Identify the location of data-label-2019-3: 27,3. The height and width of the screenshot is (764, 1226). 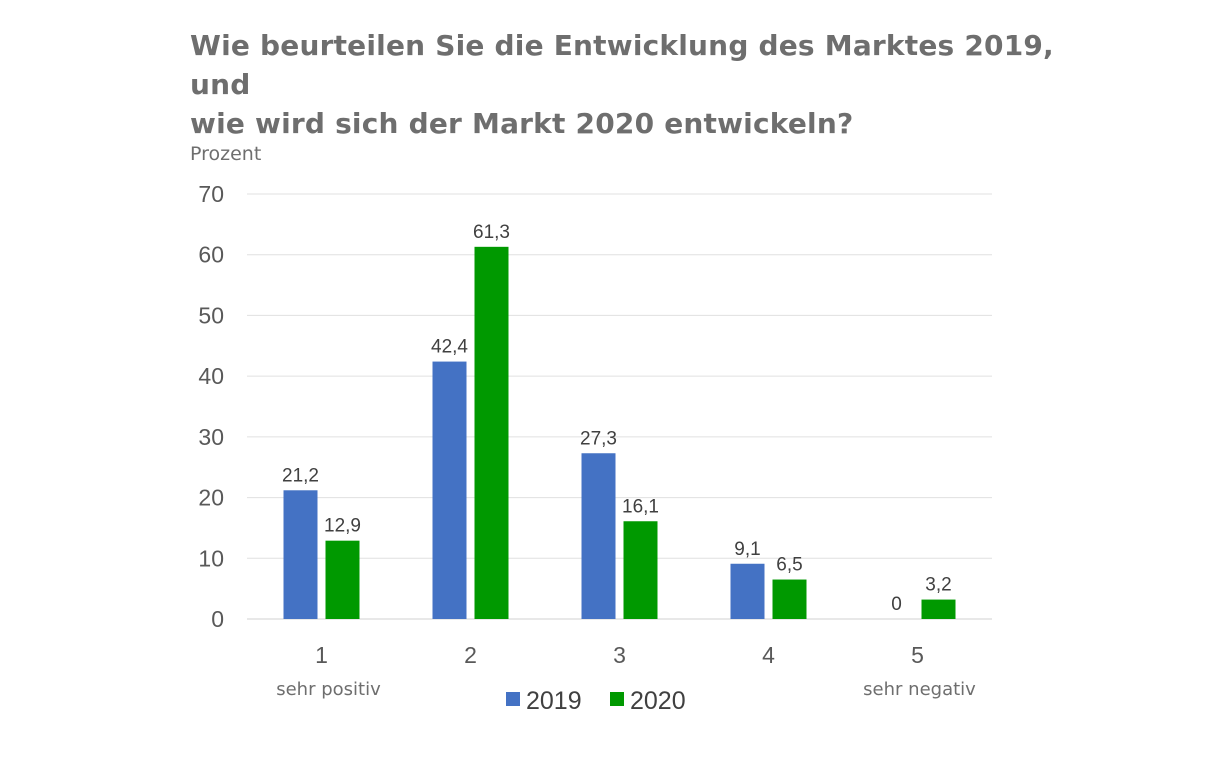
(598, 438).